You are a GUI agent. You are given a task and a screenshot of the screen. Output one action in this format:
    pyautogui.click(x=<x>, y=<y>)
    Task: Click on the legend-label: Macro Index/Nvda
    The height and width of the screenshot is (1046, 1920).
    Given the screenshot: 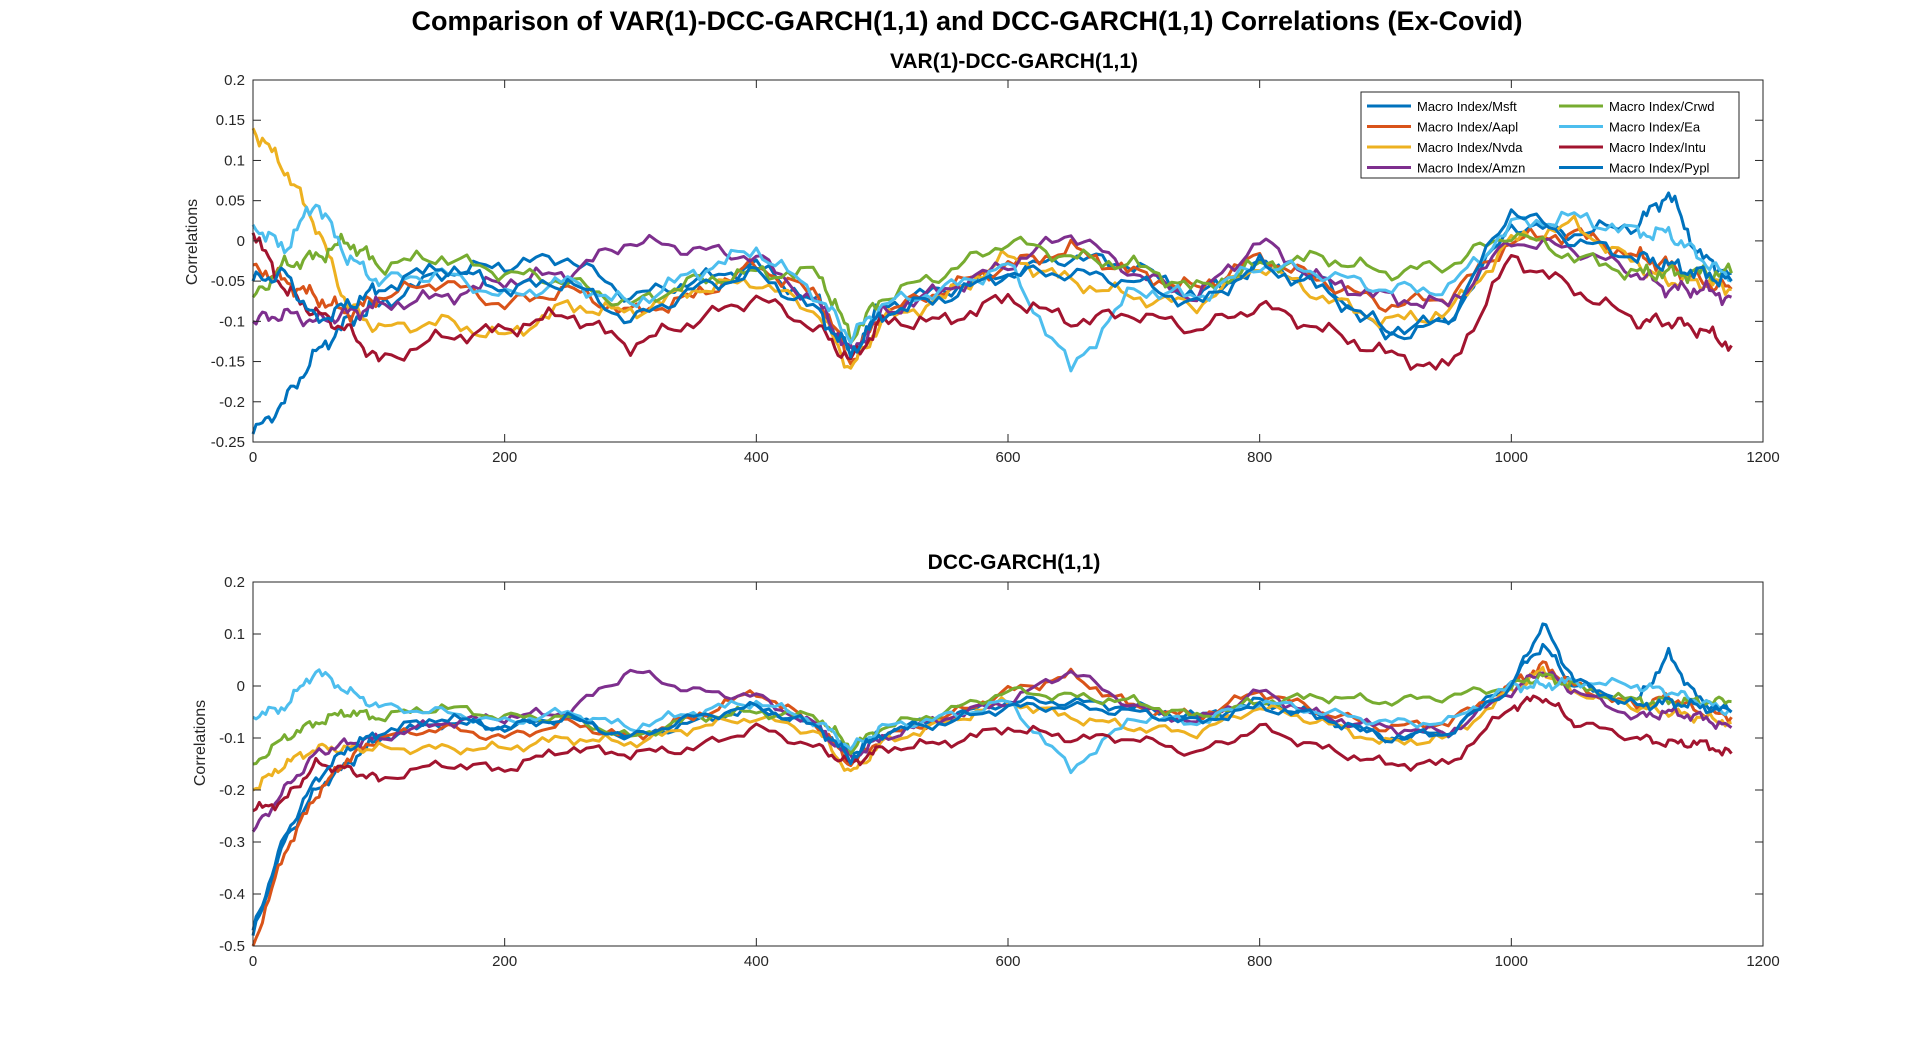 What is the action you would take?
    pyautogui.click(x=1470, y=147)
    